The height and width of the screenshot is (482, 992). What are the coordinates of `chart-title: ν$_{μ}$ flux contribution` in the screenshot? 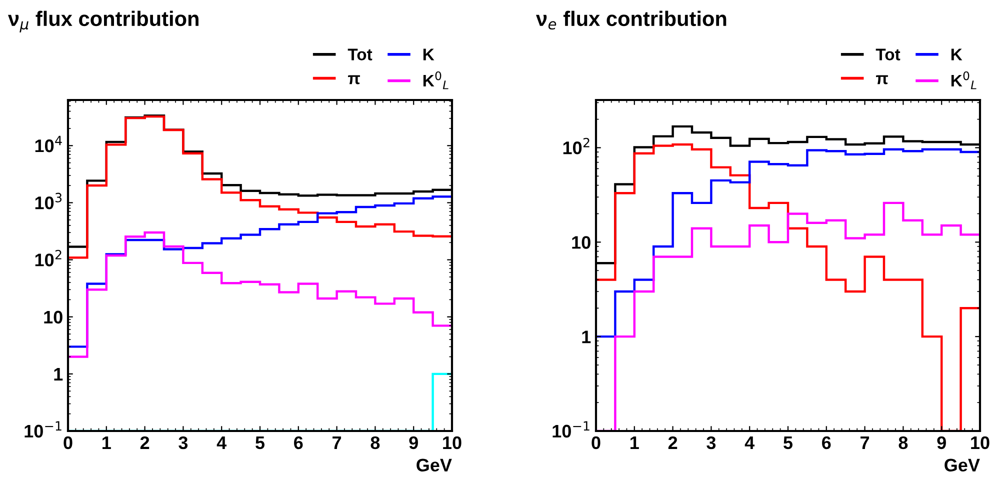 It's located at (103, 21).